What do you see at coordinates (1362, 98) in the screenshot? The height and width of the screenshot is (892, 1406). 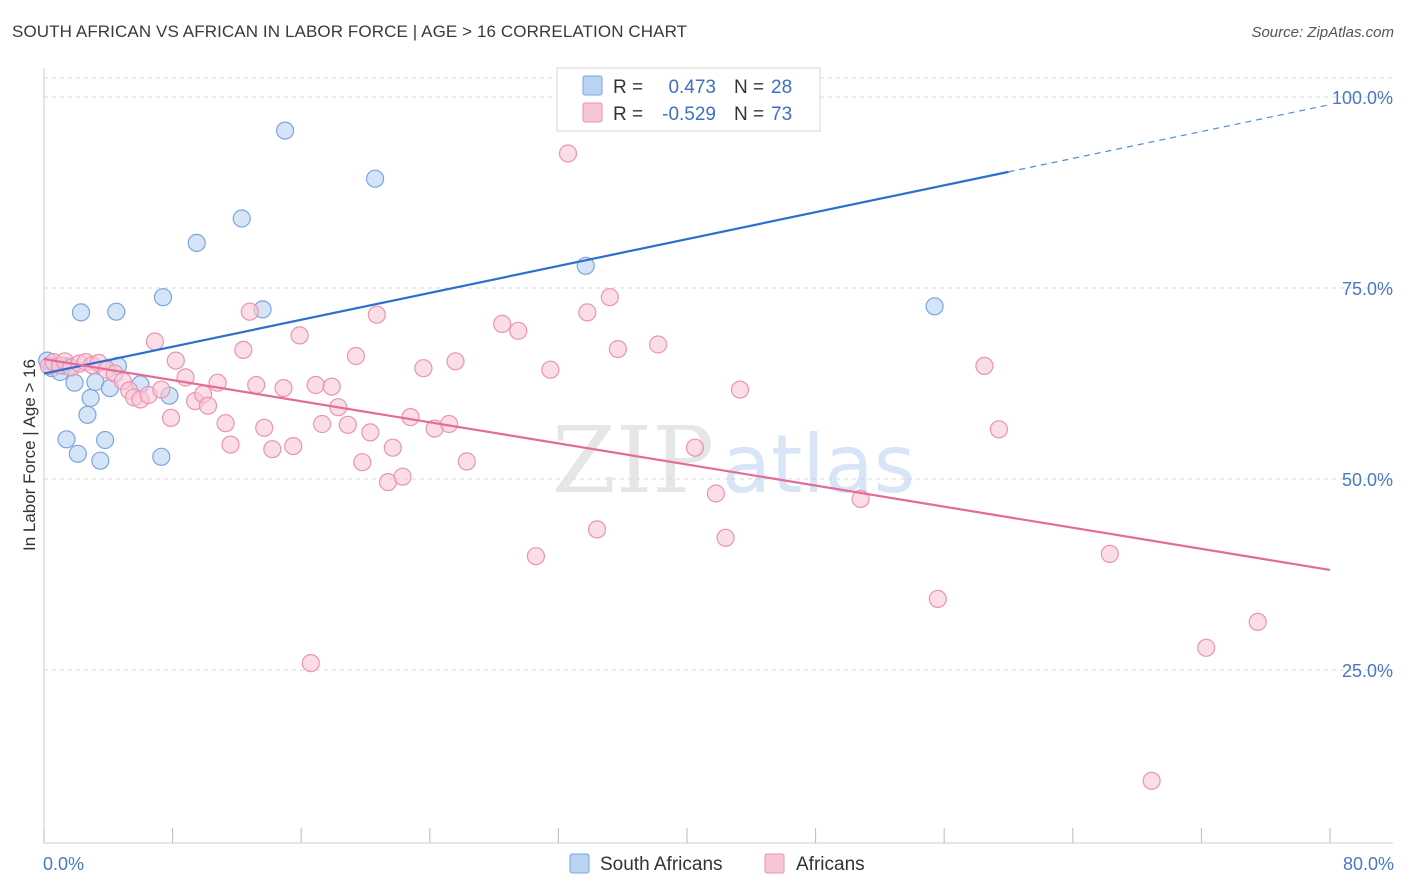 I see `y-tick-label-100: 100.0%` at bounding box center [1362, 98].